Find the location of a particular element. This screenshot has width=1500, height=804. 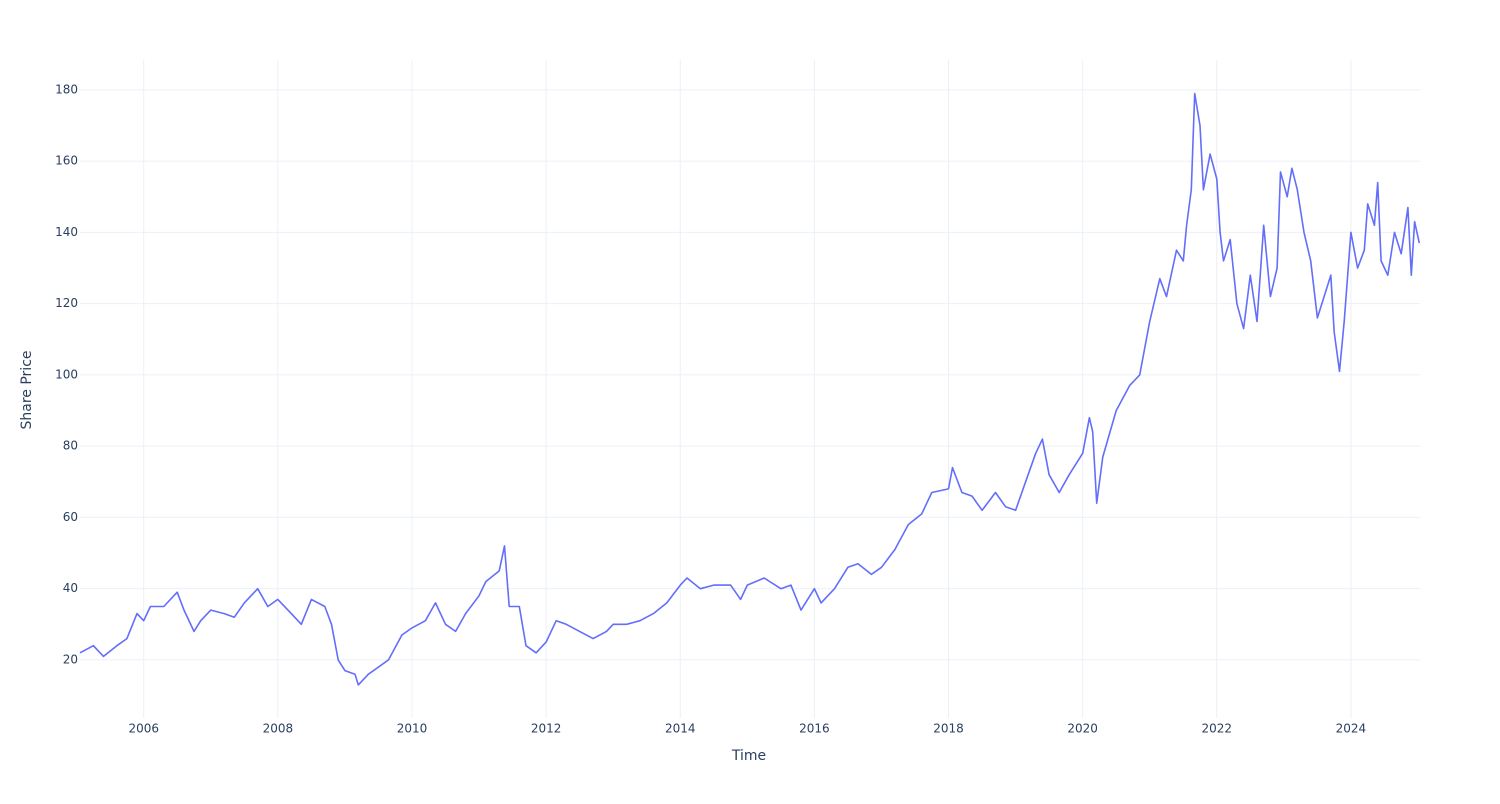

y-tick-label: 140 is located at coordinates (66, 232).